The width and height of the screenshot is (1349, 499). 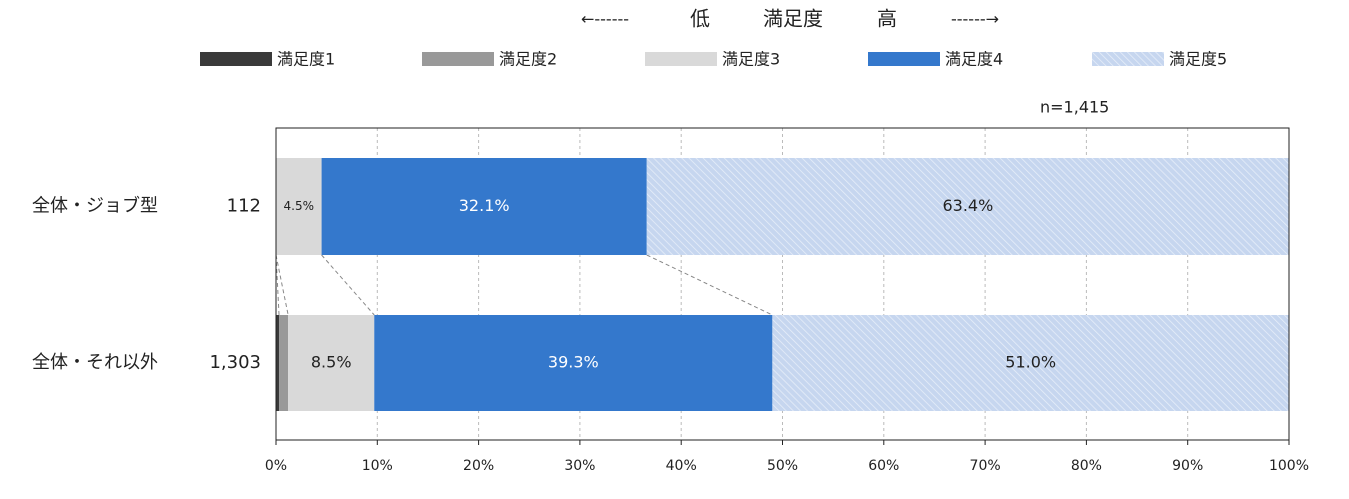 What do you see at coordinates (974, 59) in the screenshot?
I see `legend-label: 満足度4` at bounding box center [974, 59].